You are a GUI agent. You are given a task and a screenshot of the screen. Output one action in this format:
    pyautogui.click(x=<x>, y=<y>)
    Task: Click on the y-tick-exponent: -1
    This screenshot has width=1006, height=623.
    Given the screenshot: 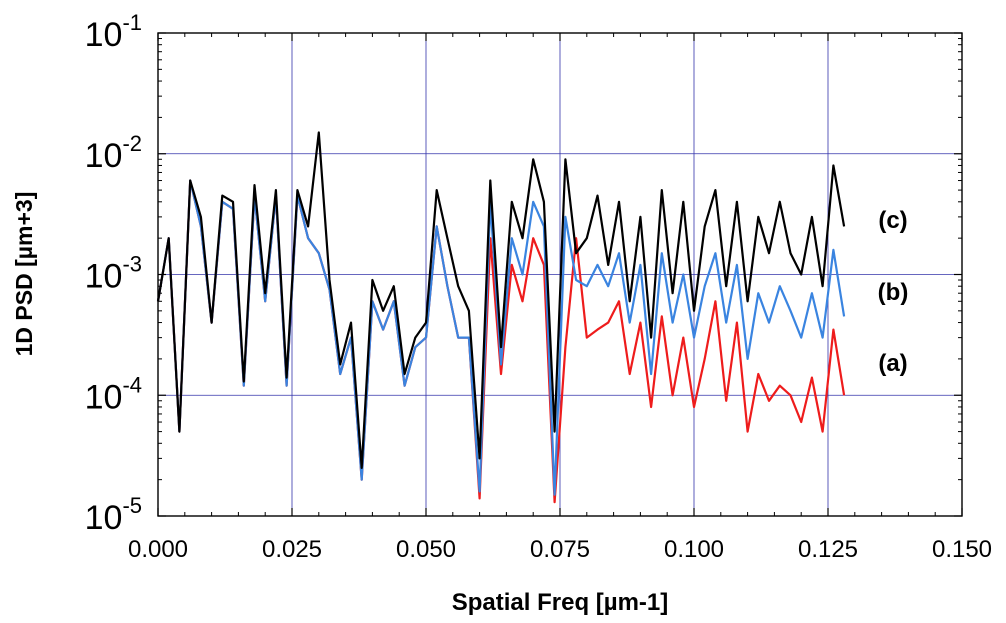 What is the action you would take?
    pyautogui.click(x=132, y=22)
    